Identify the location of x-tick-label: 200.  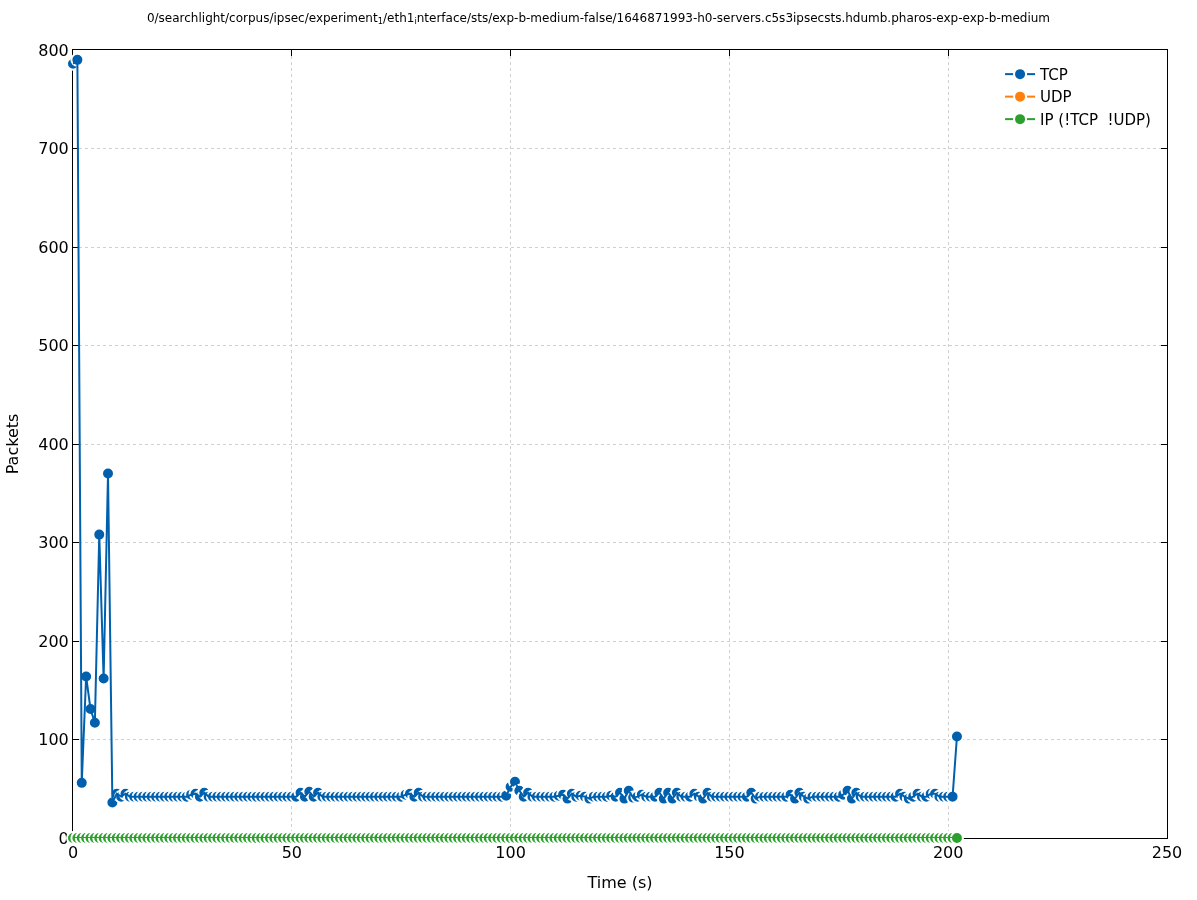
(948, 853).